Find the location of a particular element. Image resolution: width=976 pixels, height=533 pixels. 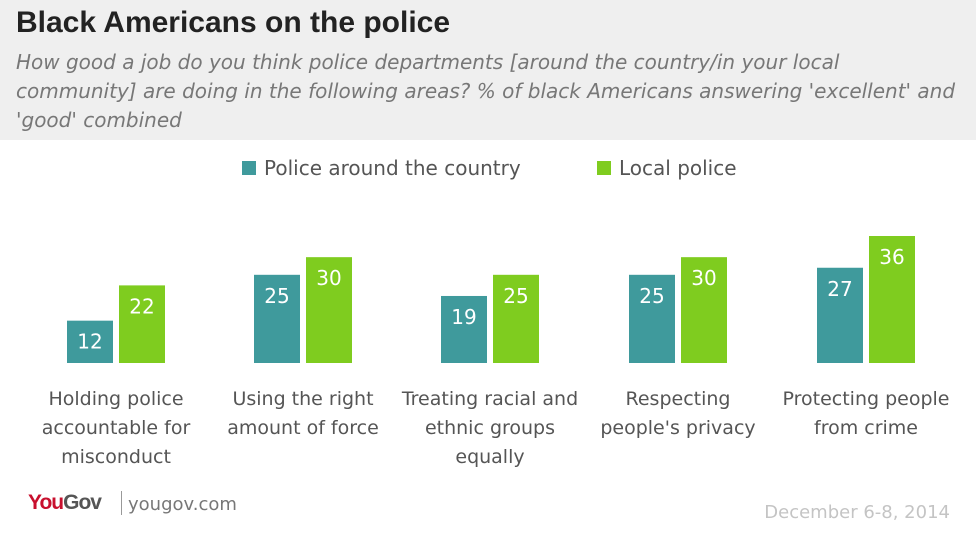

legend-label-local: Local police is located at coordinates (678, 168).